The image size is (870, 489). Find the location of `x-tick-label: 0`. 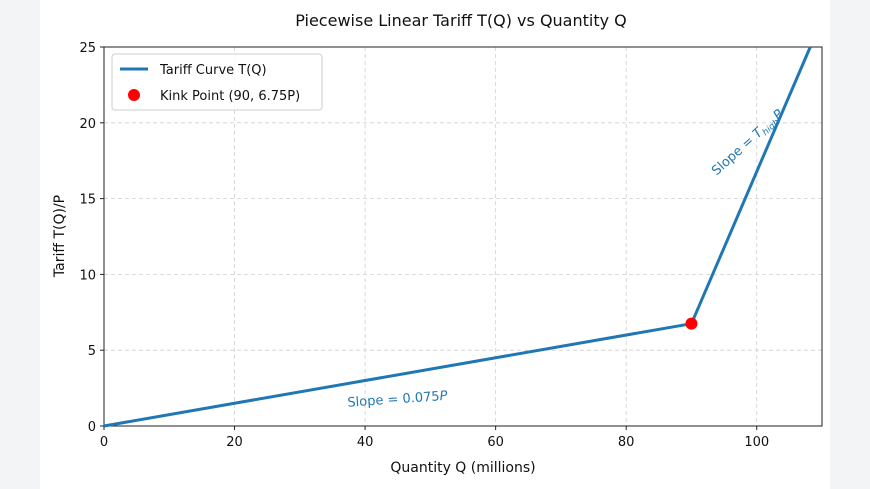

x-tick-label: 0 is located at coordinates (104, 442).